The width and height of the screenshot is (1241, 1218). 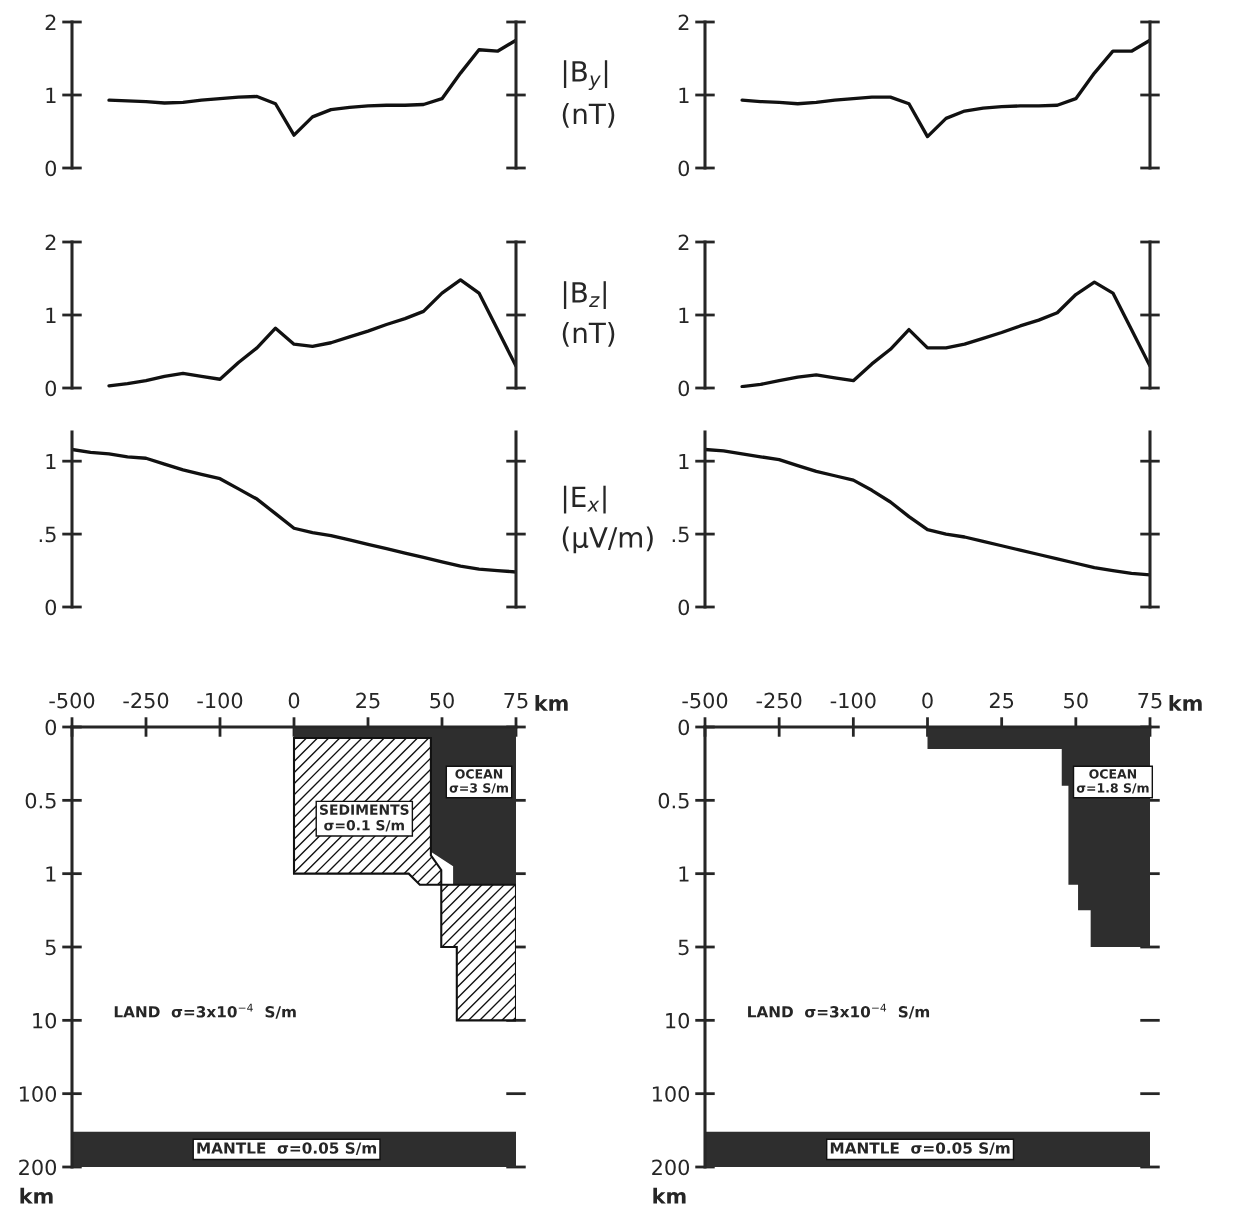 I want to click on y2-axis-title: |E$_{x}$| (μV/m), so click(x=607, y=519).